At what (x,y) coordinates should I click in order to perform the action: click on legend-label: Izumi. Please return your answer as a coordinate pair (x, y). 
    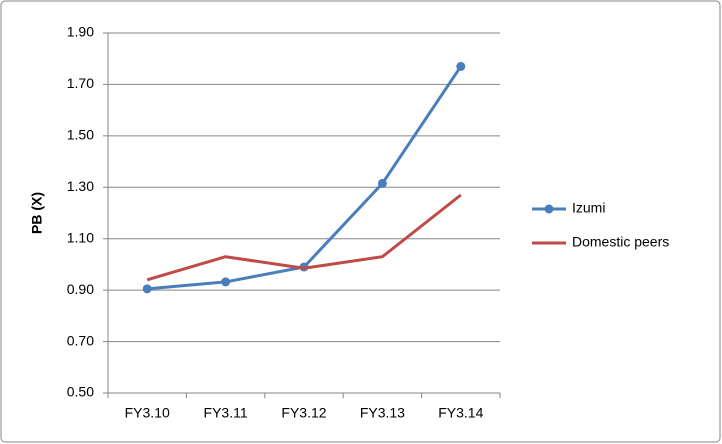
    Looking at the image, I should click on (588, 208).